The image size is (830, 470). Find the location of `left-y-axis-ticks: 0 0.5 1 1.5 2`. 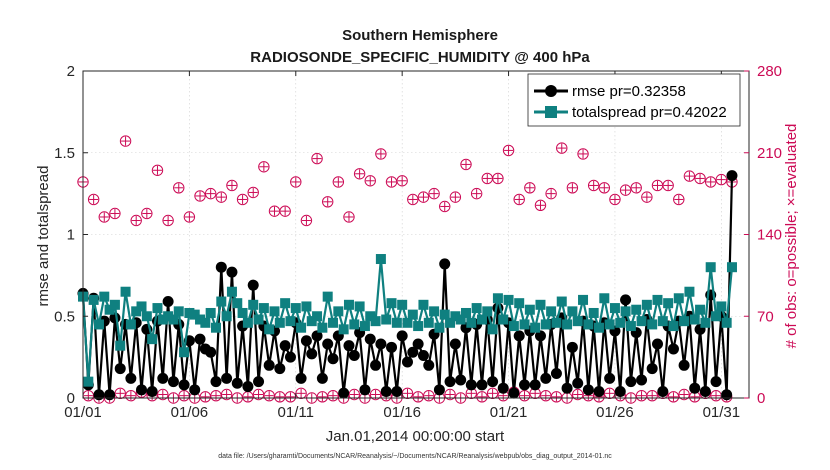

left-y-axis-ticks: 0 0.5 1 1.5 2 is located at coordinates (71, 235).